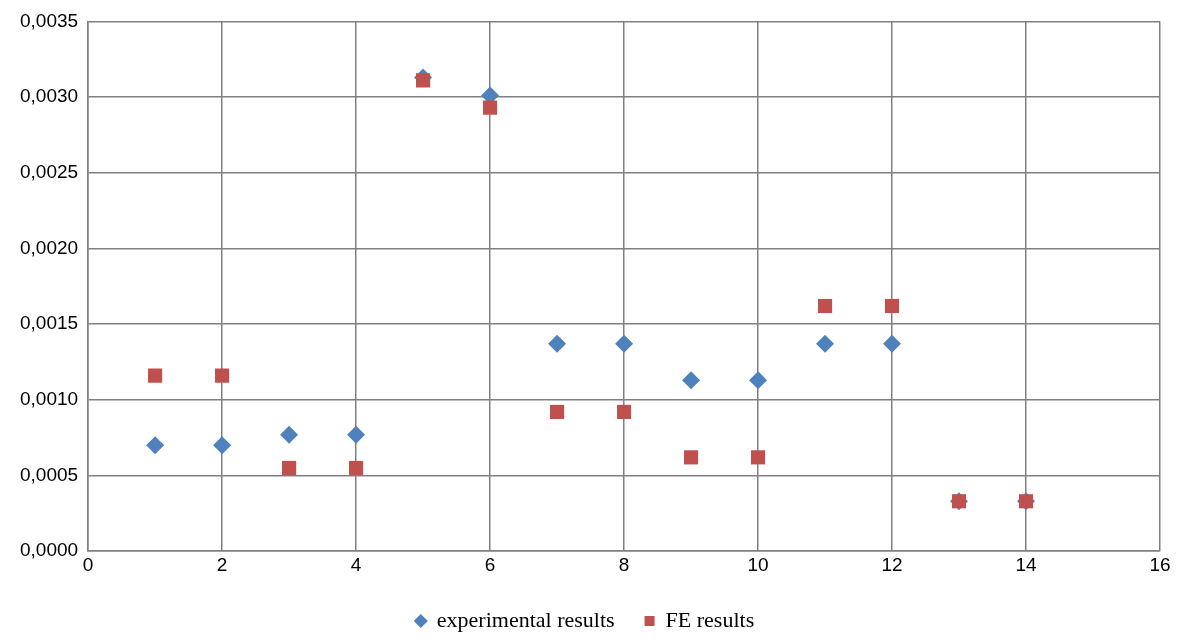 The width and height of the screenshot is (1188, 642). I want to click on x-tick-label: 6, so click(490, 564).